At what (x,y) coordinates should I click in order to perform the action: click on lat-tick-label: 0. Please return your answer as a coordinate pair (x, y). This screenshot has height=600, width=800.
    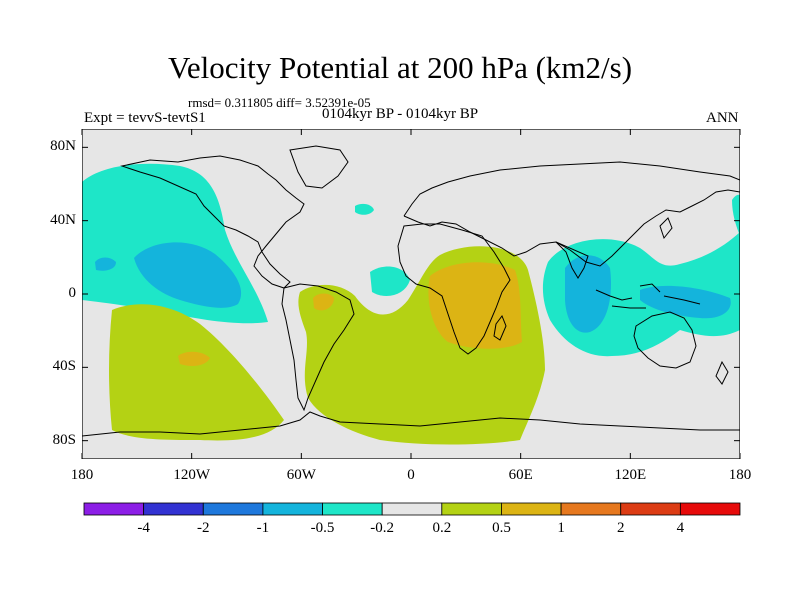
    Looking at the image, I should click on (72, 293).